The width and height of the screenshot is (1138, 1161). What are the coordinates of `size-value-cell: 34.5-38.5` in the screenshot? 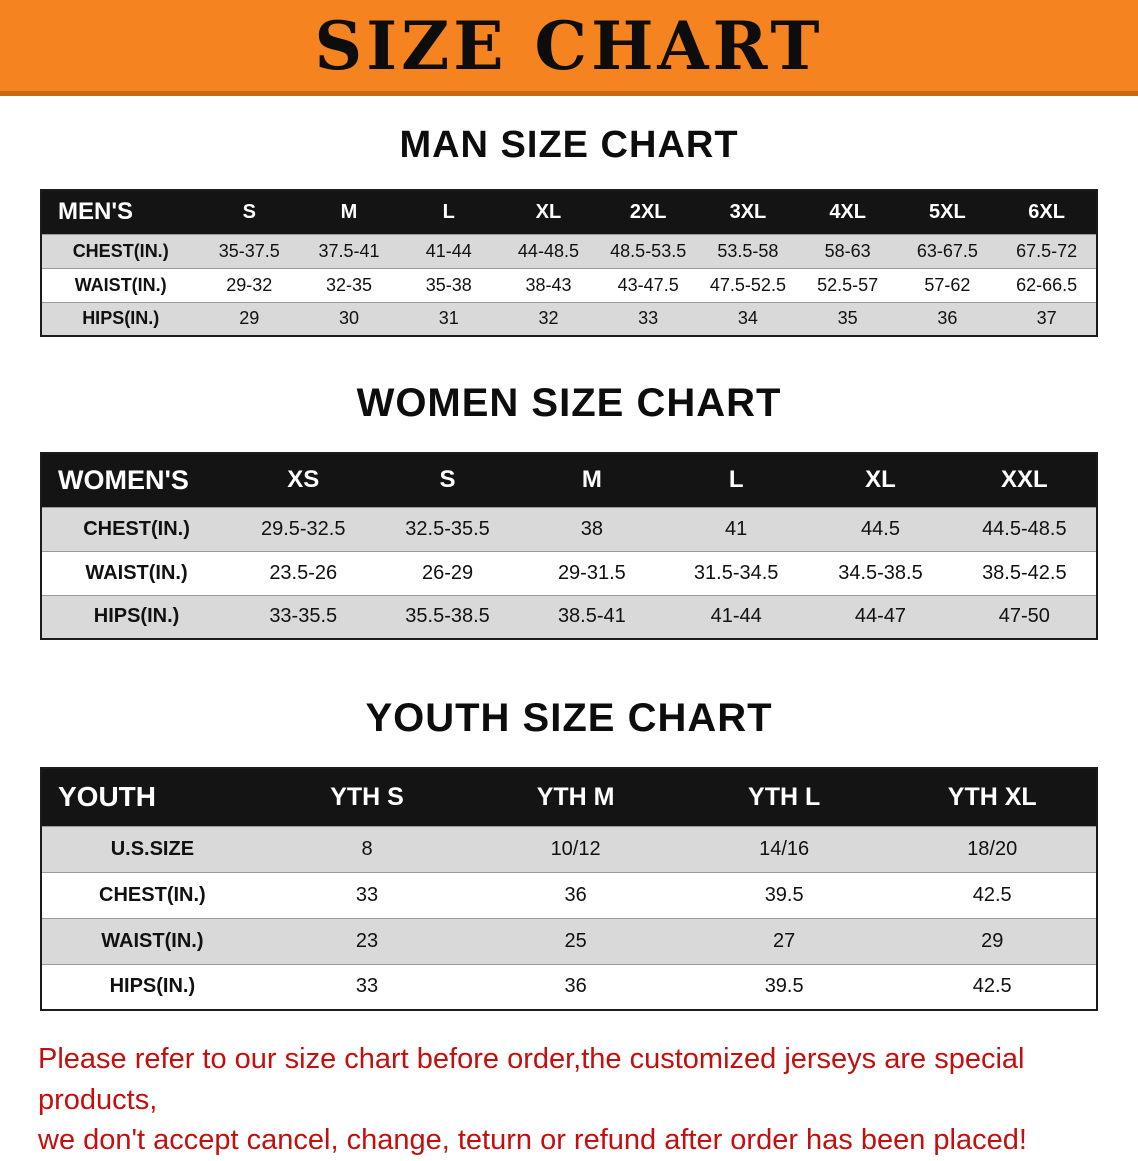 It's located at (880, 572).